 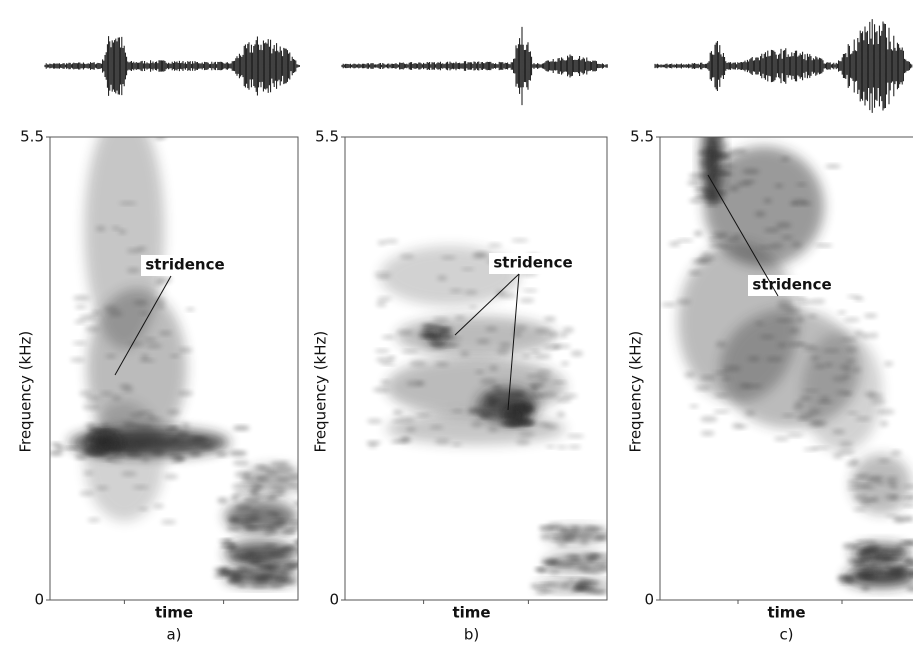 I want to click on y-tick-label: 0, so click(x=649, y=600).